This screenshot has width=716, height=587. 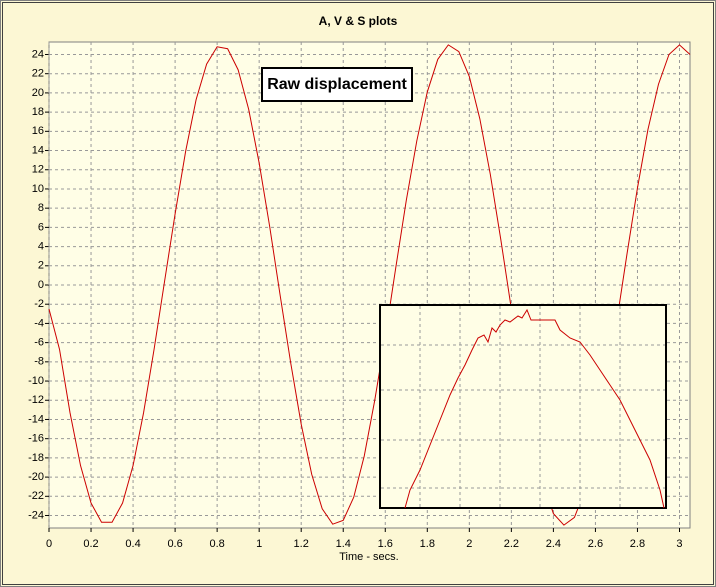 What do you see at coordinates (39, 304) in the screenshot?
I see `y-tick-label: -2` at bounding box center [39, 304].